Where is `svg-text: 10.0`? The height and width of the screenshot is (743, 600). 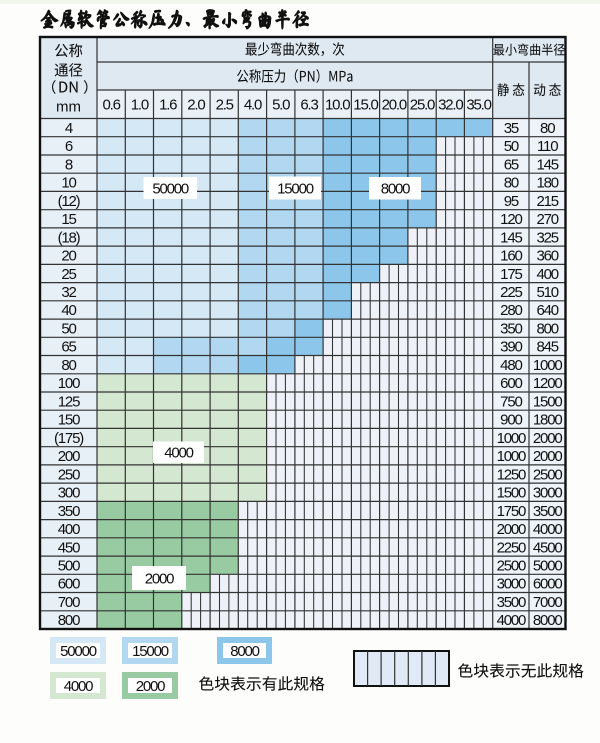
svg-text: 10.0 is located at coordinates (337, 105).